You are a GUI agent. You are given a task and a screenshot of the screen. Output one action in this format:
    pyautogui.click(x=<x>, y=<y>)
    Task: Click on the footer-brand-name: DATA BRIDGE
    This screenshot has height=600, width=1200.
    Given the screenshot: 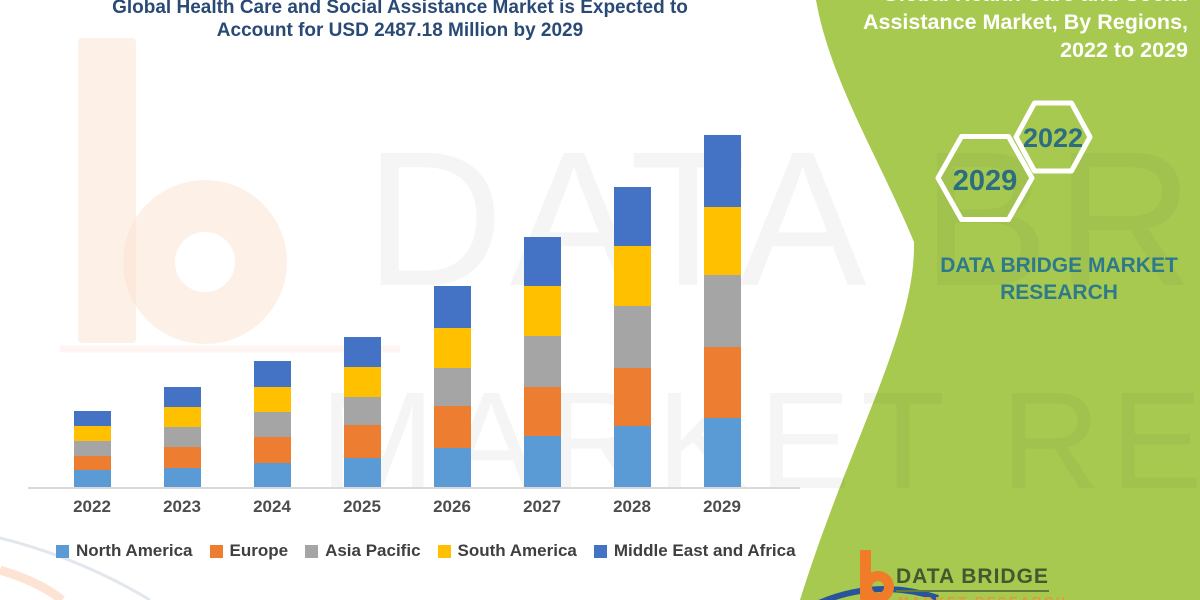 What is the action you would take?
    pyautogui.click(x=972, y=578)
    